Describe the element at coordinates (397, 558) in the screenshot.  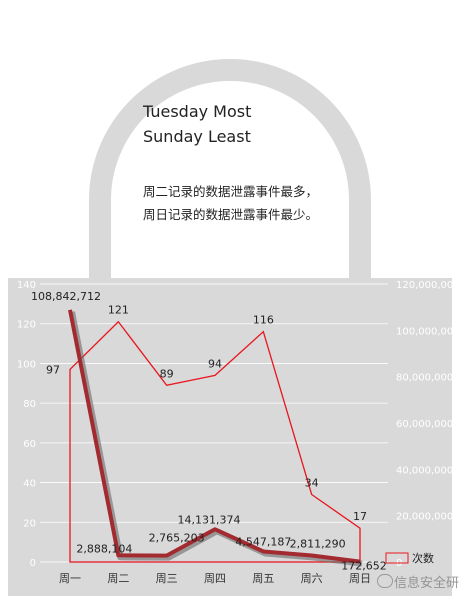
I see `legend-swatch` at that location.